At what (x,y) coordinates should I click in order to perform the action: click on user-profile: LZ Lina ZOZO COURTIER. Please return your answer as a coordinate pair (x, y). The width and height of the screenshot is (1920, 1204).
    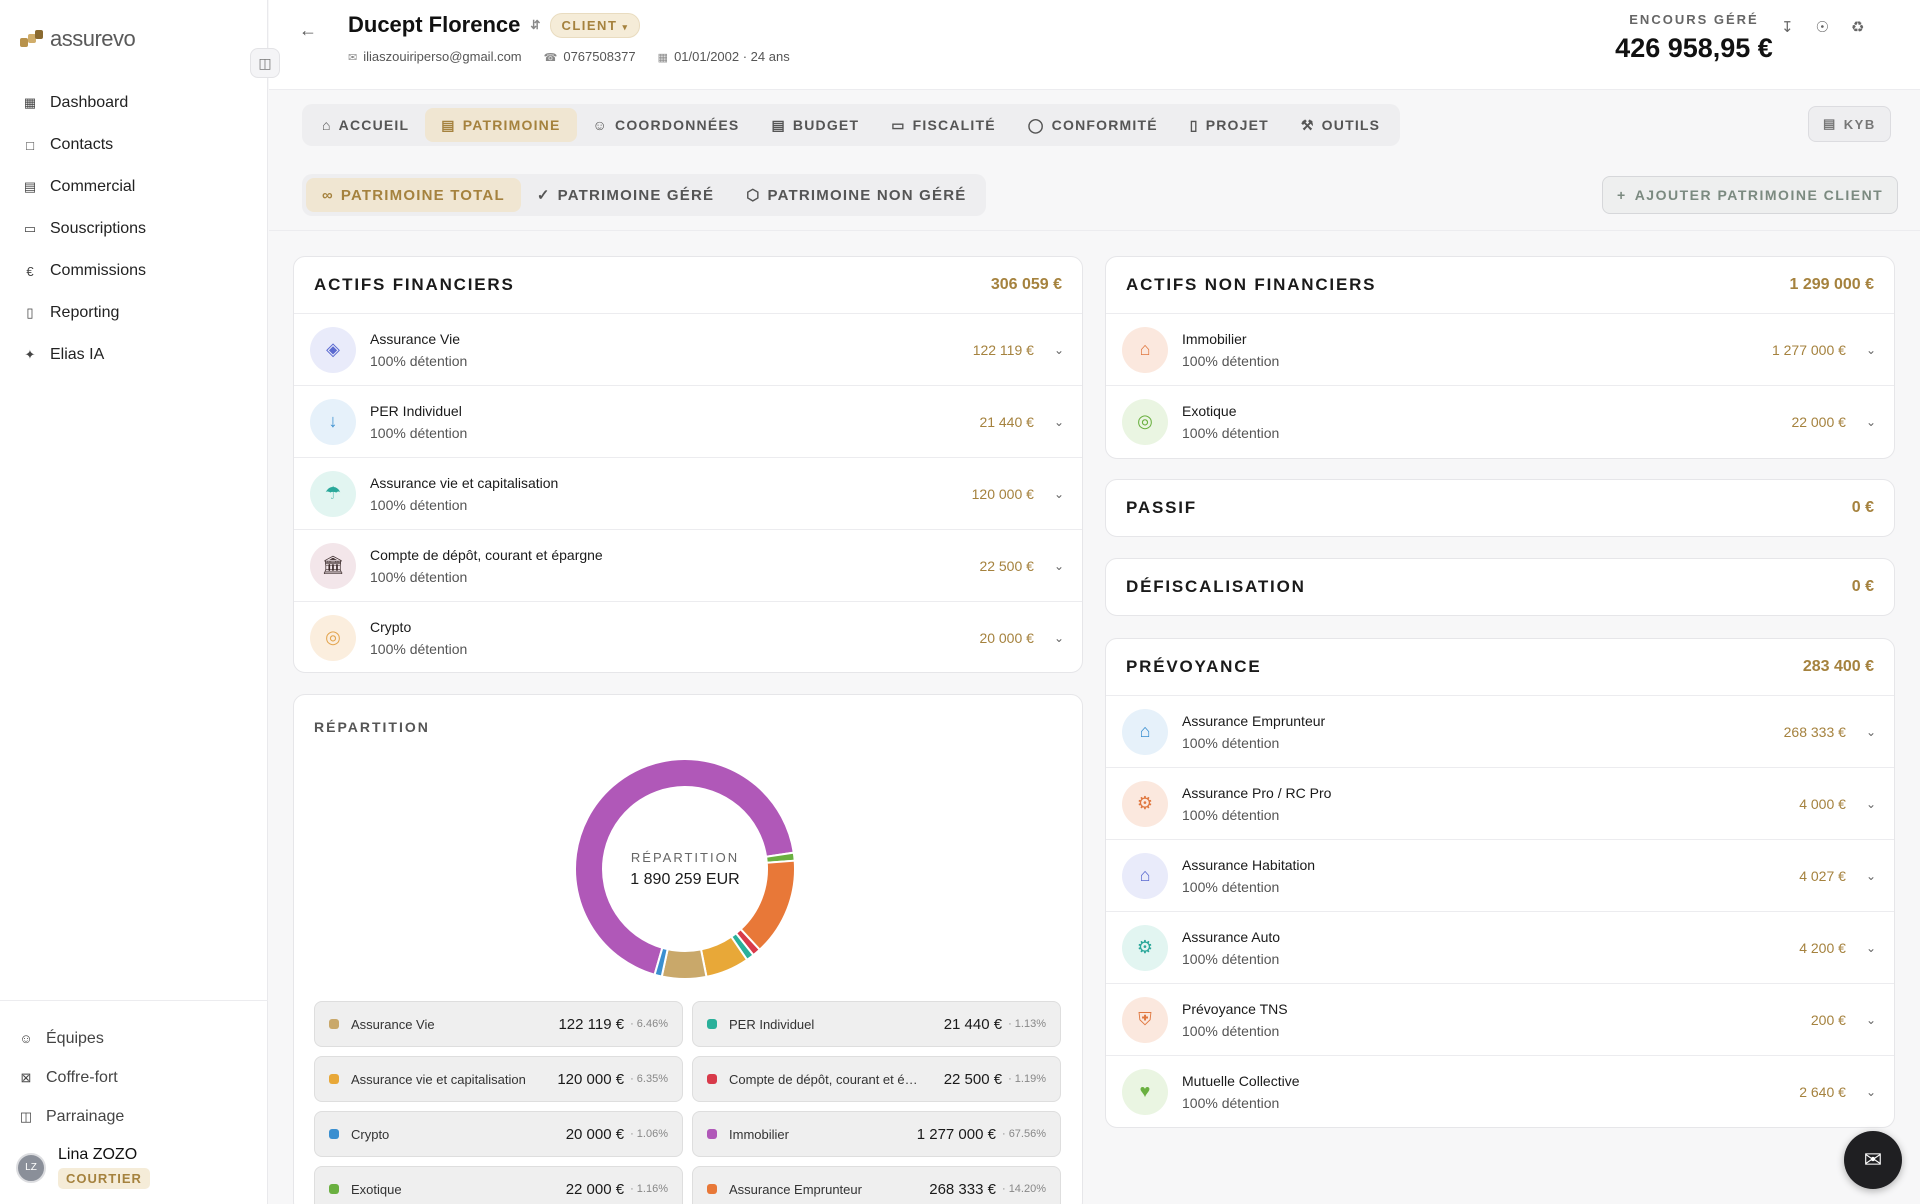
    Looking at the image, I should click on (83, 1167).